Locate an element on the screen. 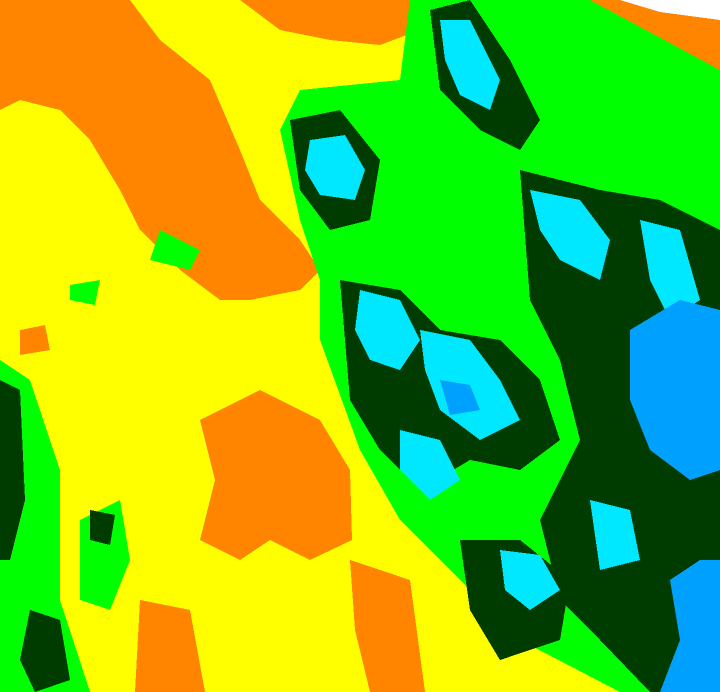  no-data-zone is located at coordinates (670, 10).